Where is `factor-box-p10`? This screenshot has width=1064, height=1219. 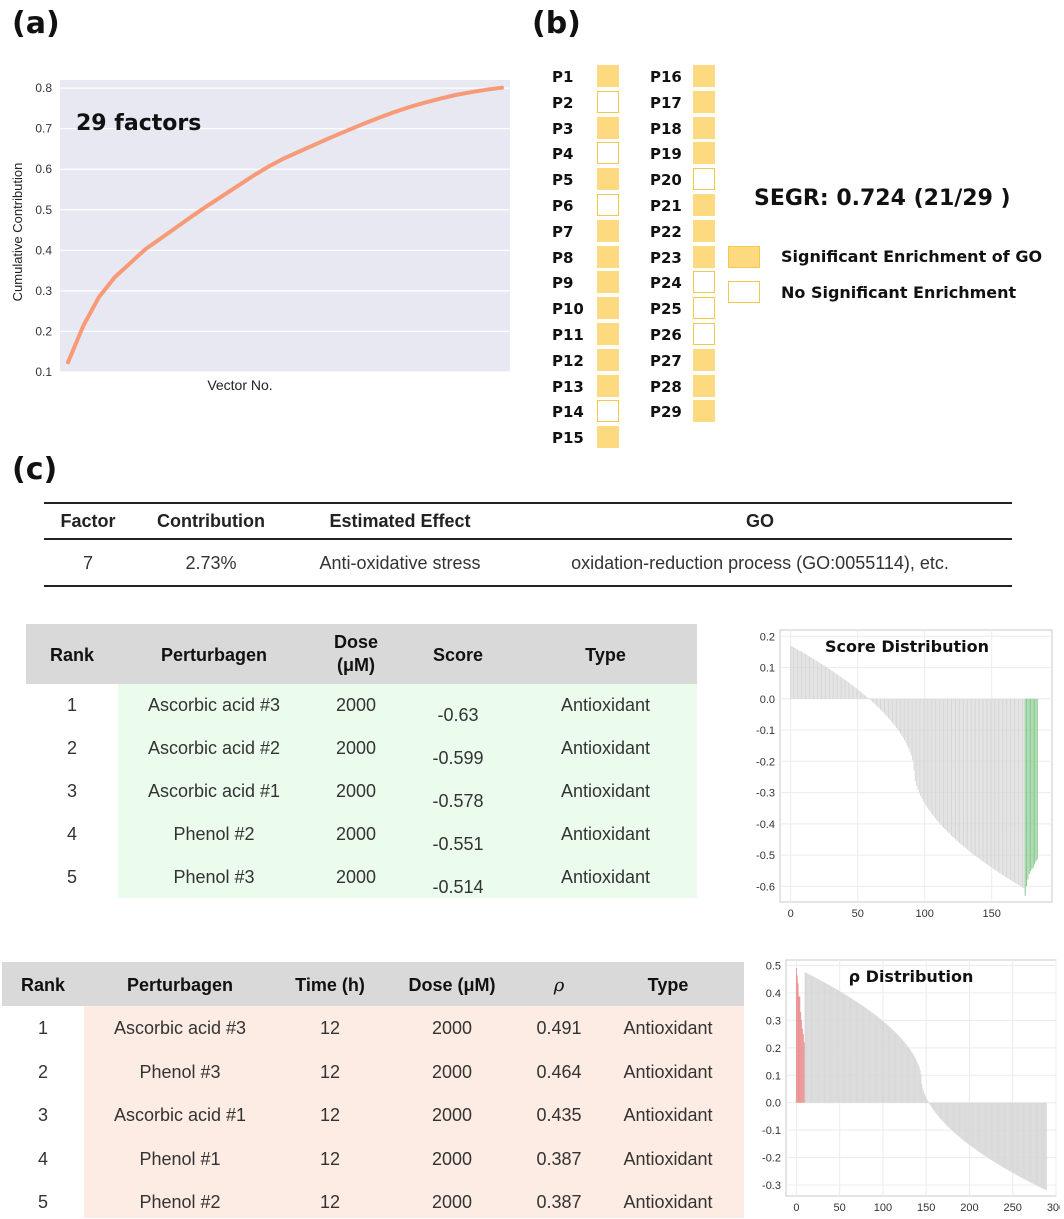 factor-box-p10 is located at coordinates (608, 308).